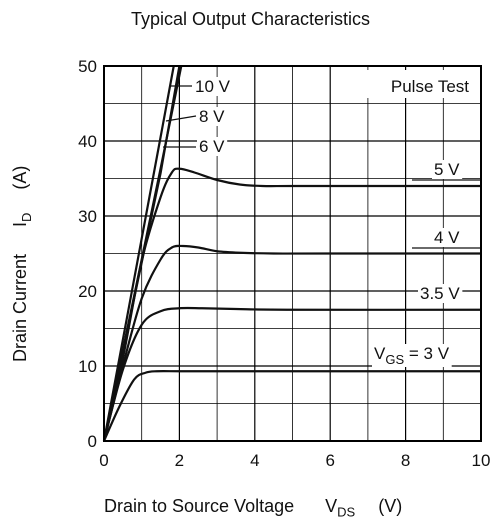 This screenshot has width=501, height=526. I want to click on series-curve-3V, so click(291, 406).